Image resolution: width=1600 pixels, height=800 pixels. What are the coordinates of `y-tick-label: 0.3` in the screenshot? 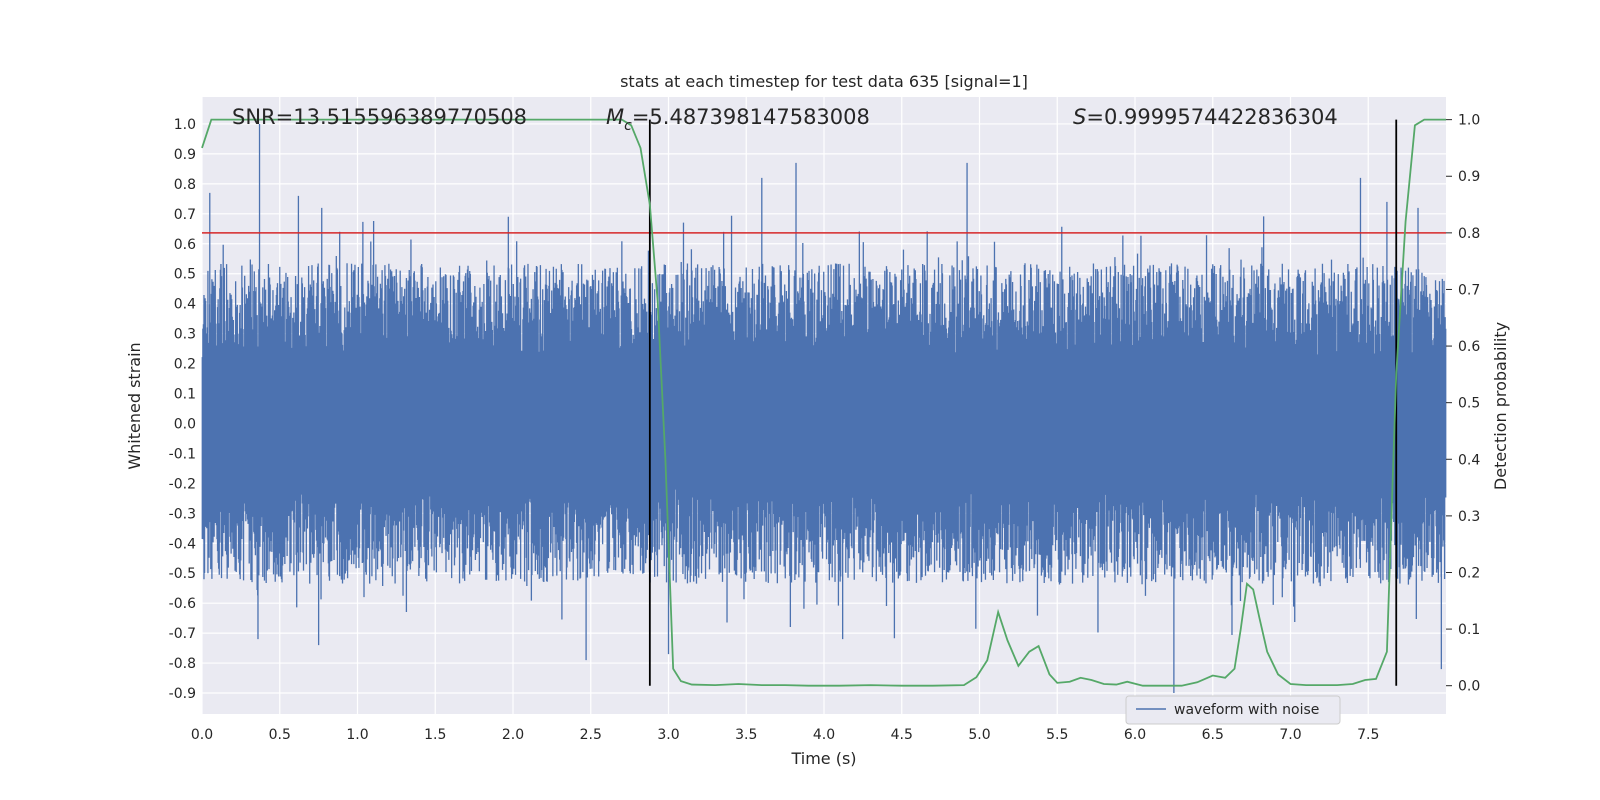 It's located at (185, 335).